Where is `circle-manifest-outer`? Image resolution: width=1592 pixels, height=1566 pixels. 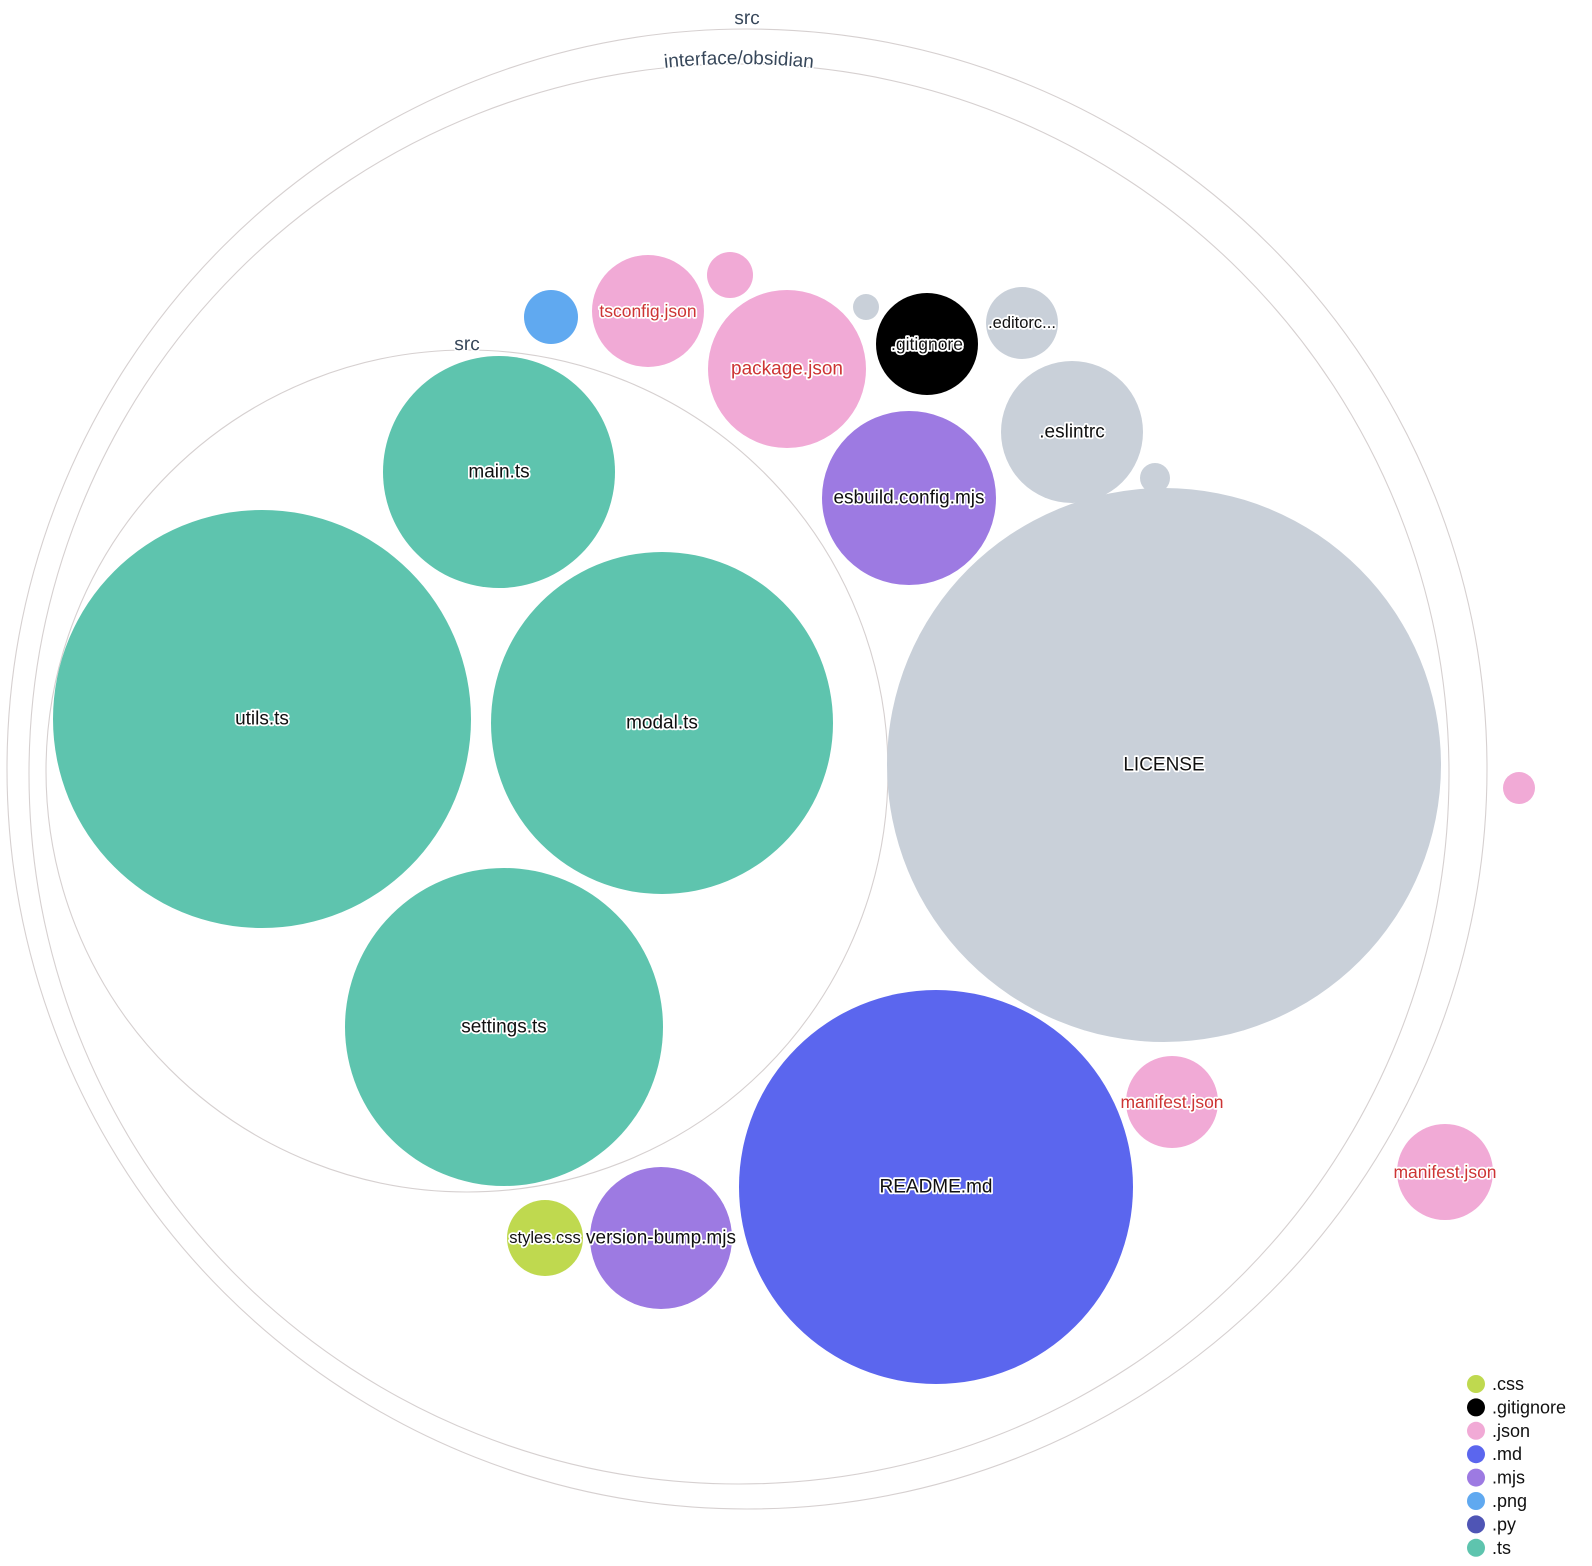
circle-manifest-outer is located at coordinates (1445, 1172).